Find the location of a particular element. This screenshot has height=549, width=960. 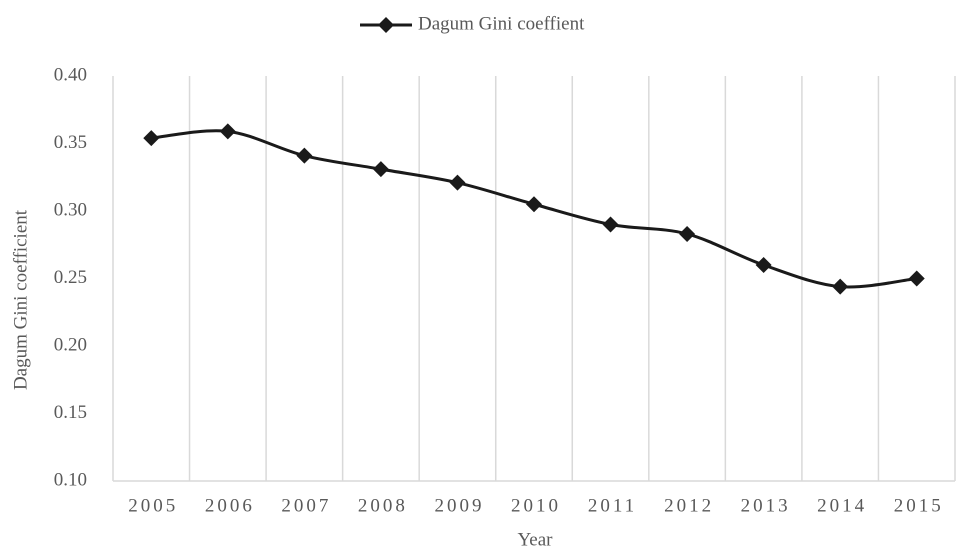

y-tick-label: 0.40 is located at coordinates (70, 74).